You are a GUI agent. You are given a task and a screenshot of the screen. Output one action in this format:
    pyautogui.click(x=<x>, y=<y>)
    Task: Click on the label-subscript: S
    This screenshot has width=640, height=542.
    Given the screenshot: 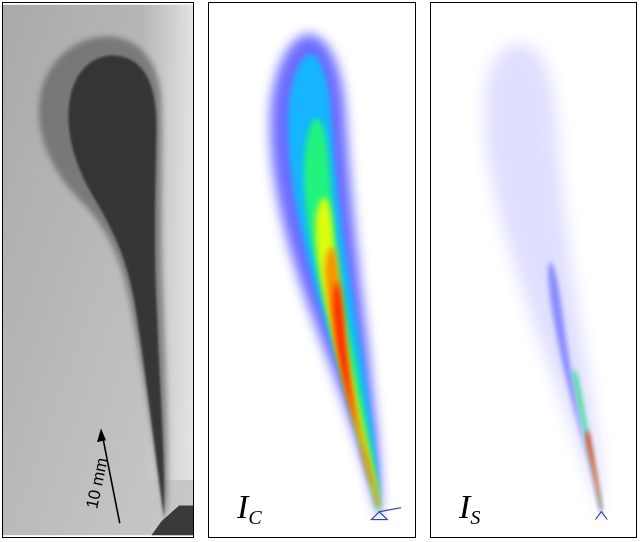 What is the action you would take?
    pyautogui.click(x=475, y=518)
    